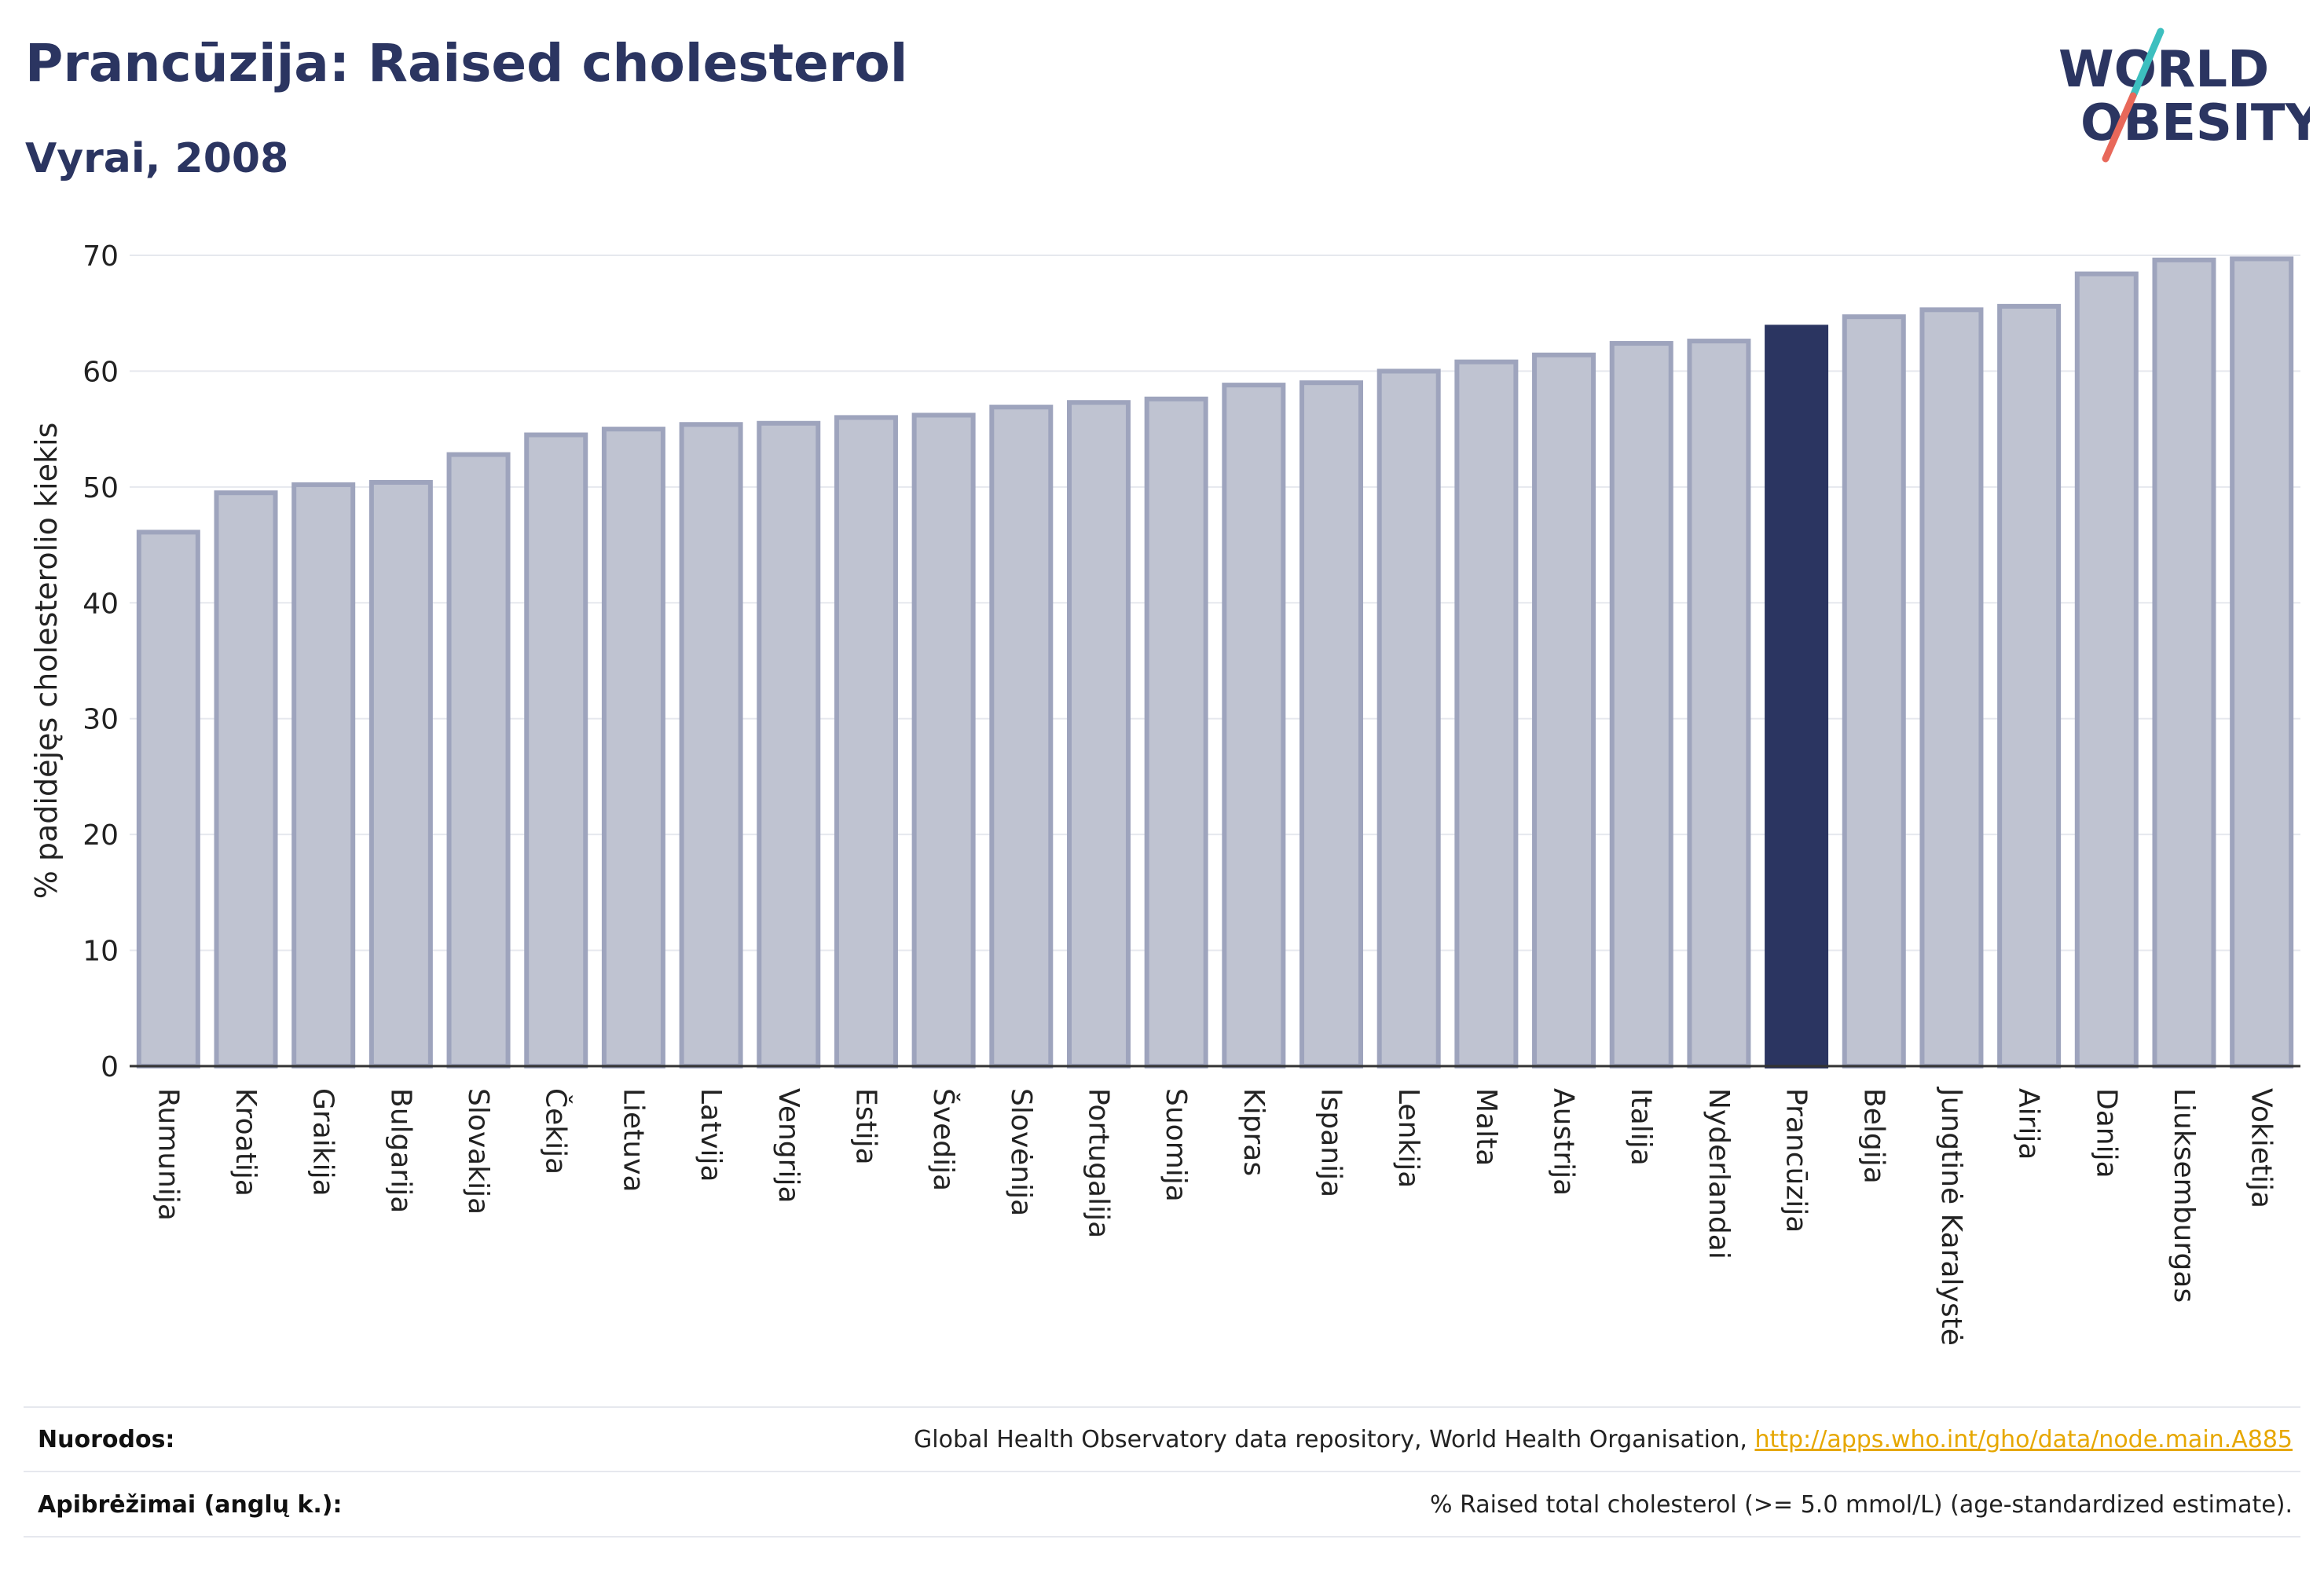 Image resolution: width=2324 pixels, height=1576 pixels. Describe the element at coordinates (323, 1142) in the screenshot. I see `x-tick-label: Graikija` at that location.